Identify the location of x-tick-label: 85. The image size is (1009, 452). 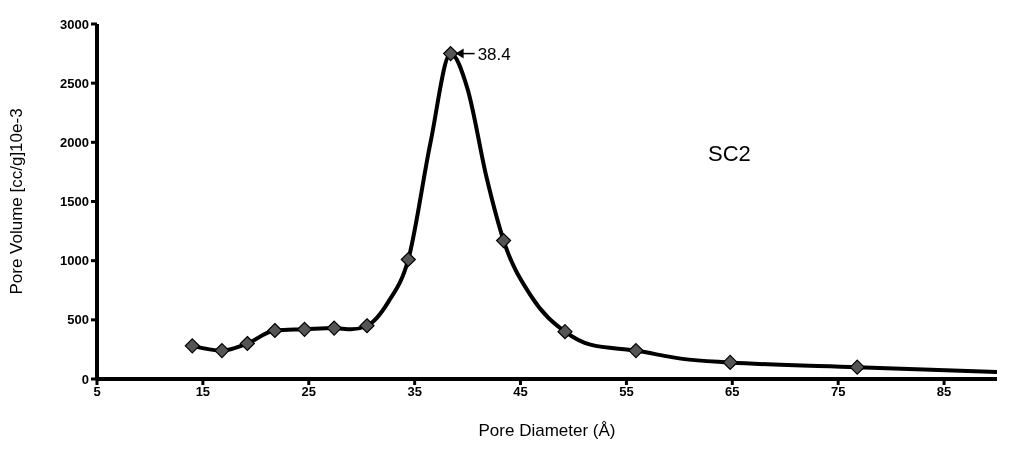
(944, 392).